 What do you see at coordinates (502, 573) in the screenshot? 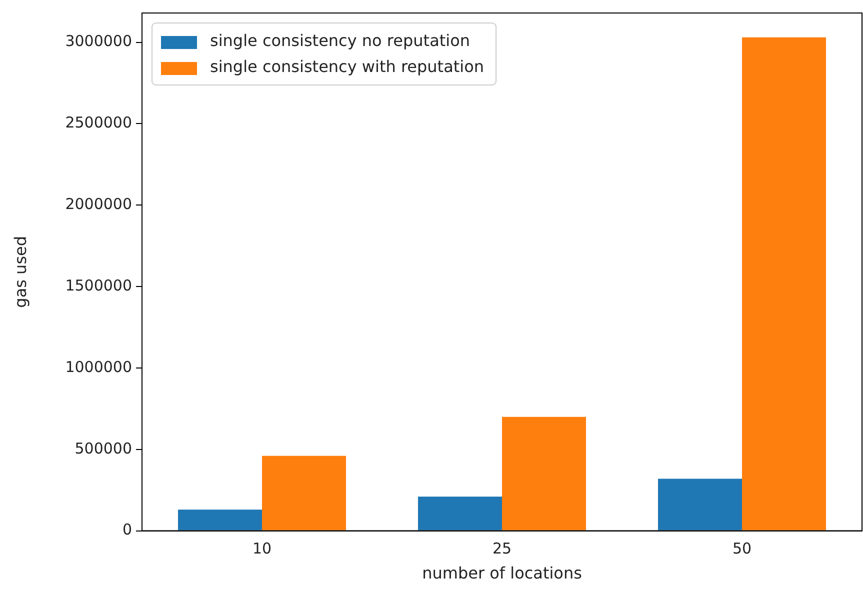
I see `x-axis-title: number of locations` at bounding box center [502, 573].